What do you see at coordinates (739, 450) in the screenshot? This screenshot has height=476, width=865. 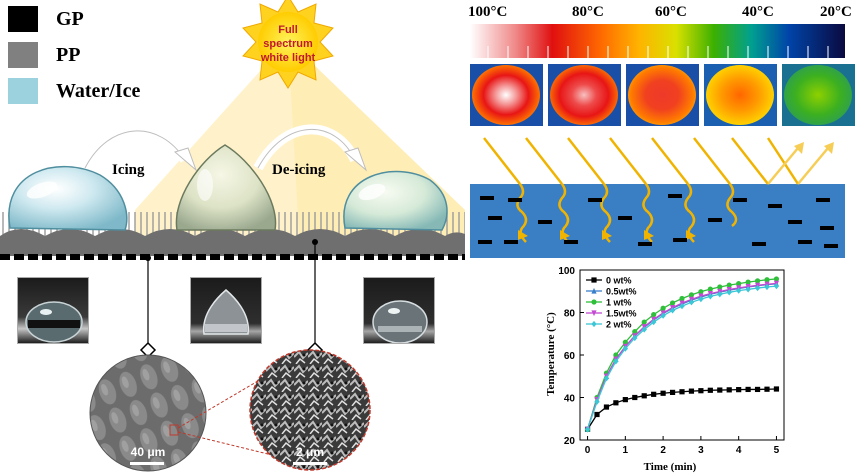 I see `x-tick-label: 4` at bounding box center [739, 450].